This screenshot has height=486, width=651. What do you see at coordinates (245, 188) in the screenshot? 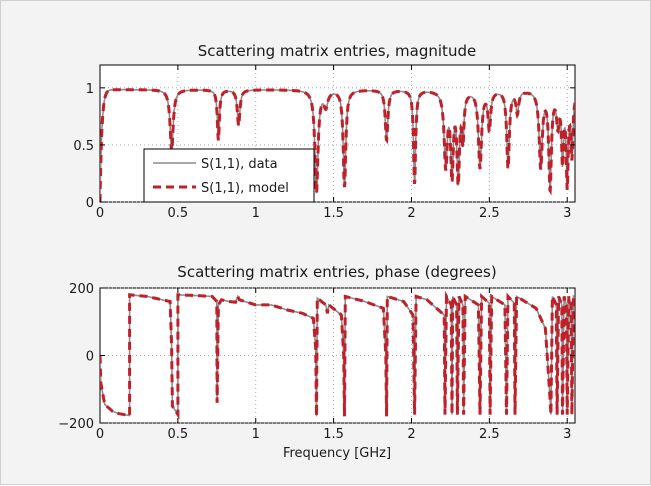
I see `legend-label-model: S(1,1), model` at bounding box center [245, 188].